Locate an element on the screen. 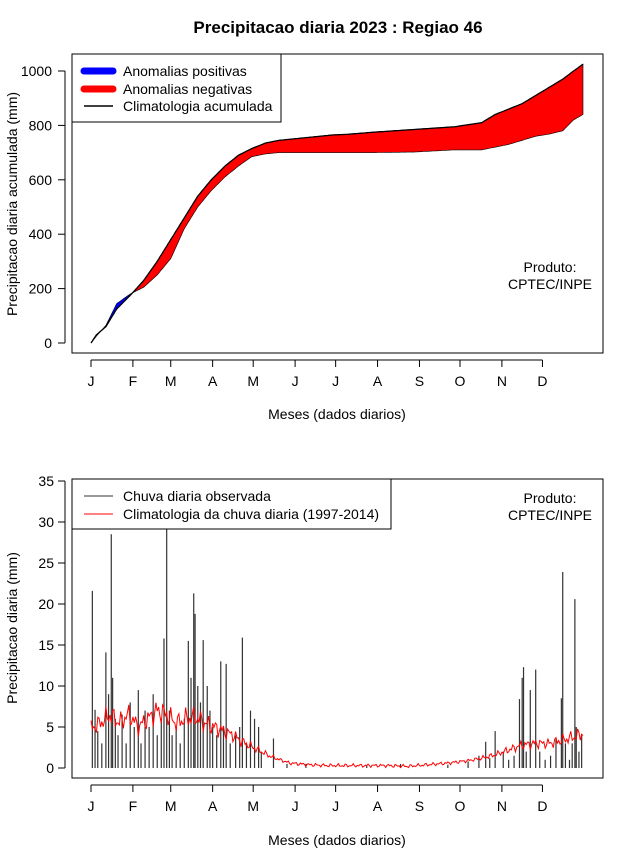 This screenshot has height=850, width=640. top-x-tick-label: D is located at coordinates (542, 381).